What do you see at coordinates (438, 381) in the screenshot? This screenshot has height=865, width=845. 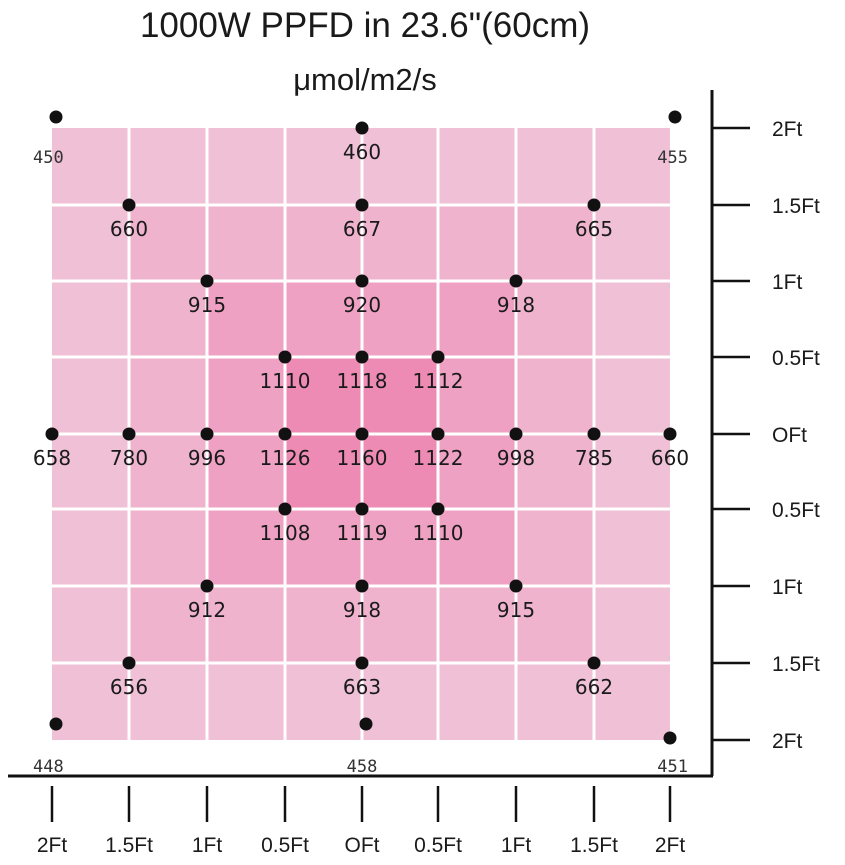 I see `point-value-label: 1112` at bounding box center [438, 381].